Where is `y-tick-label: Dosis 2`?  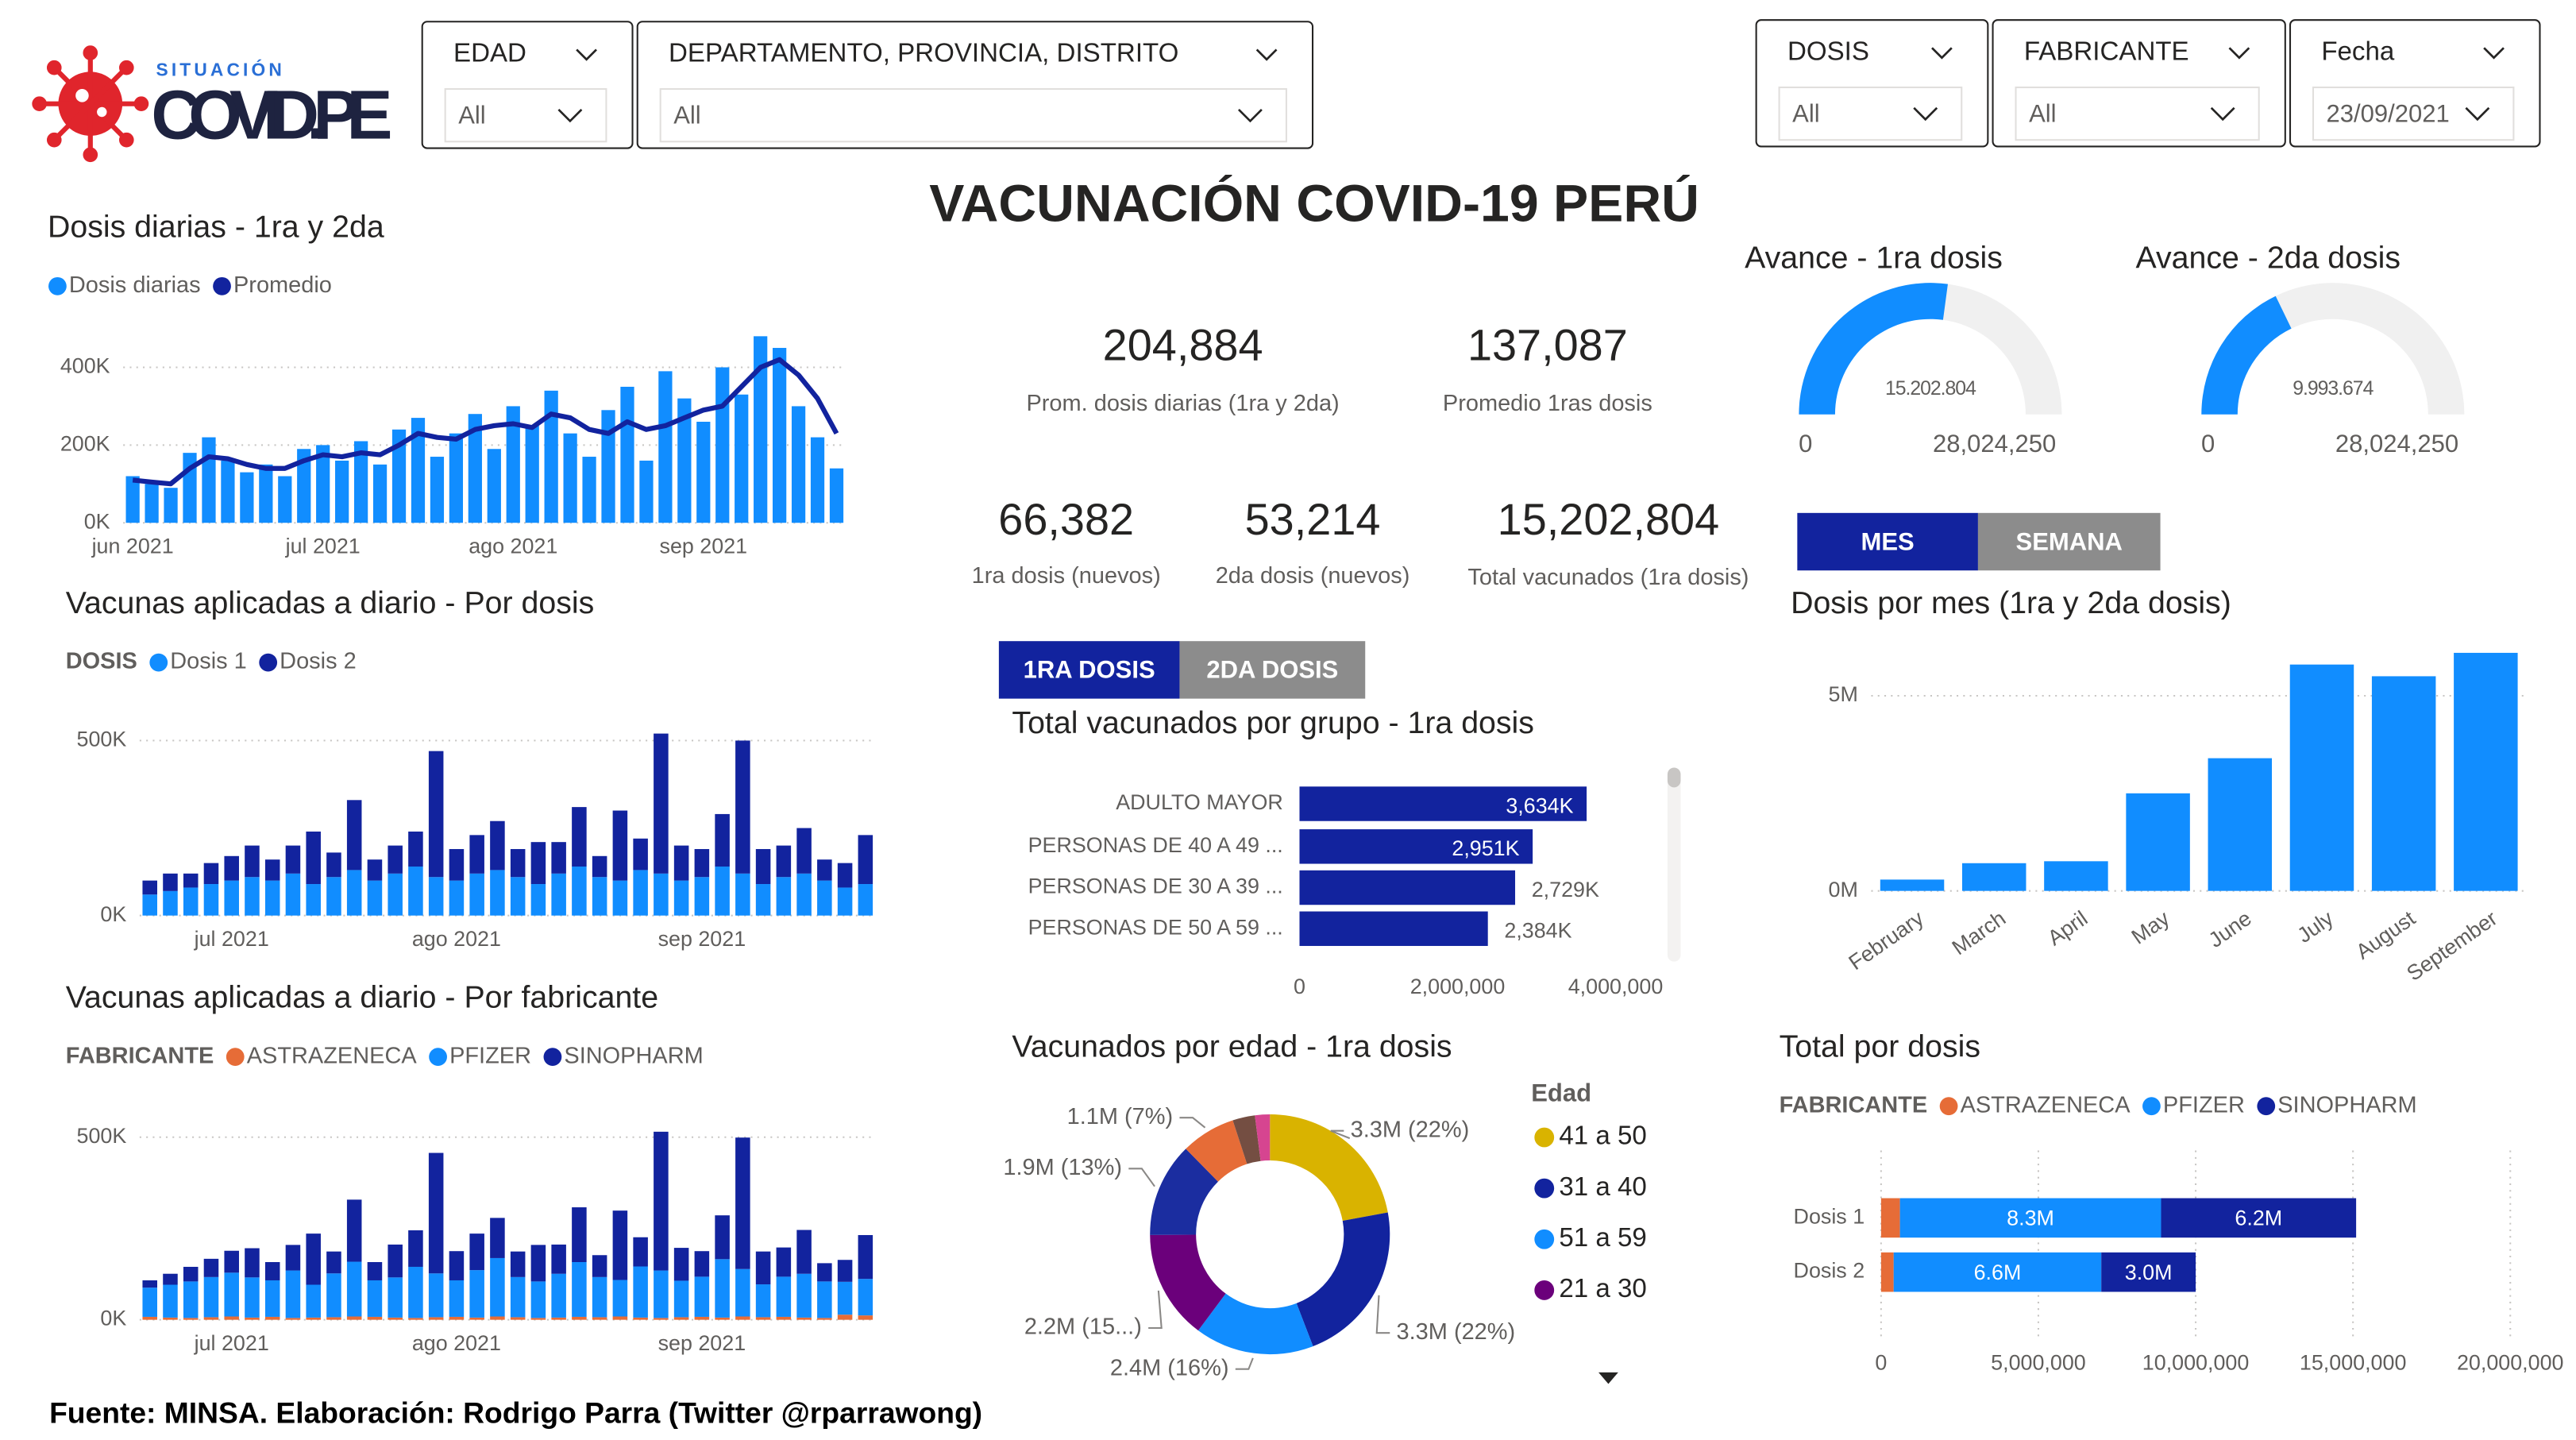 y-tick-label: Dosis 2 is located at coordinates (1829, 1271).